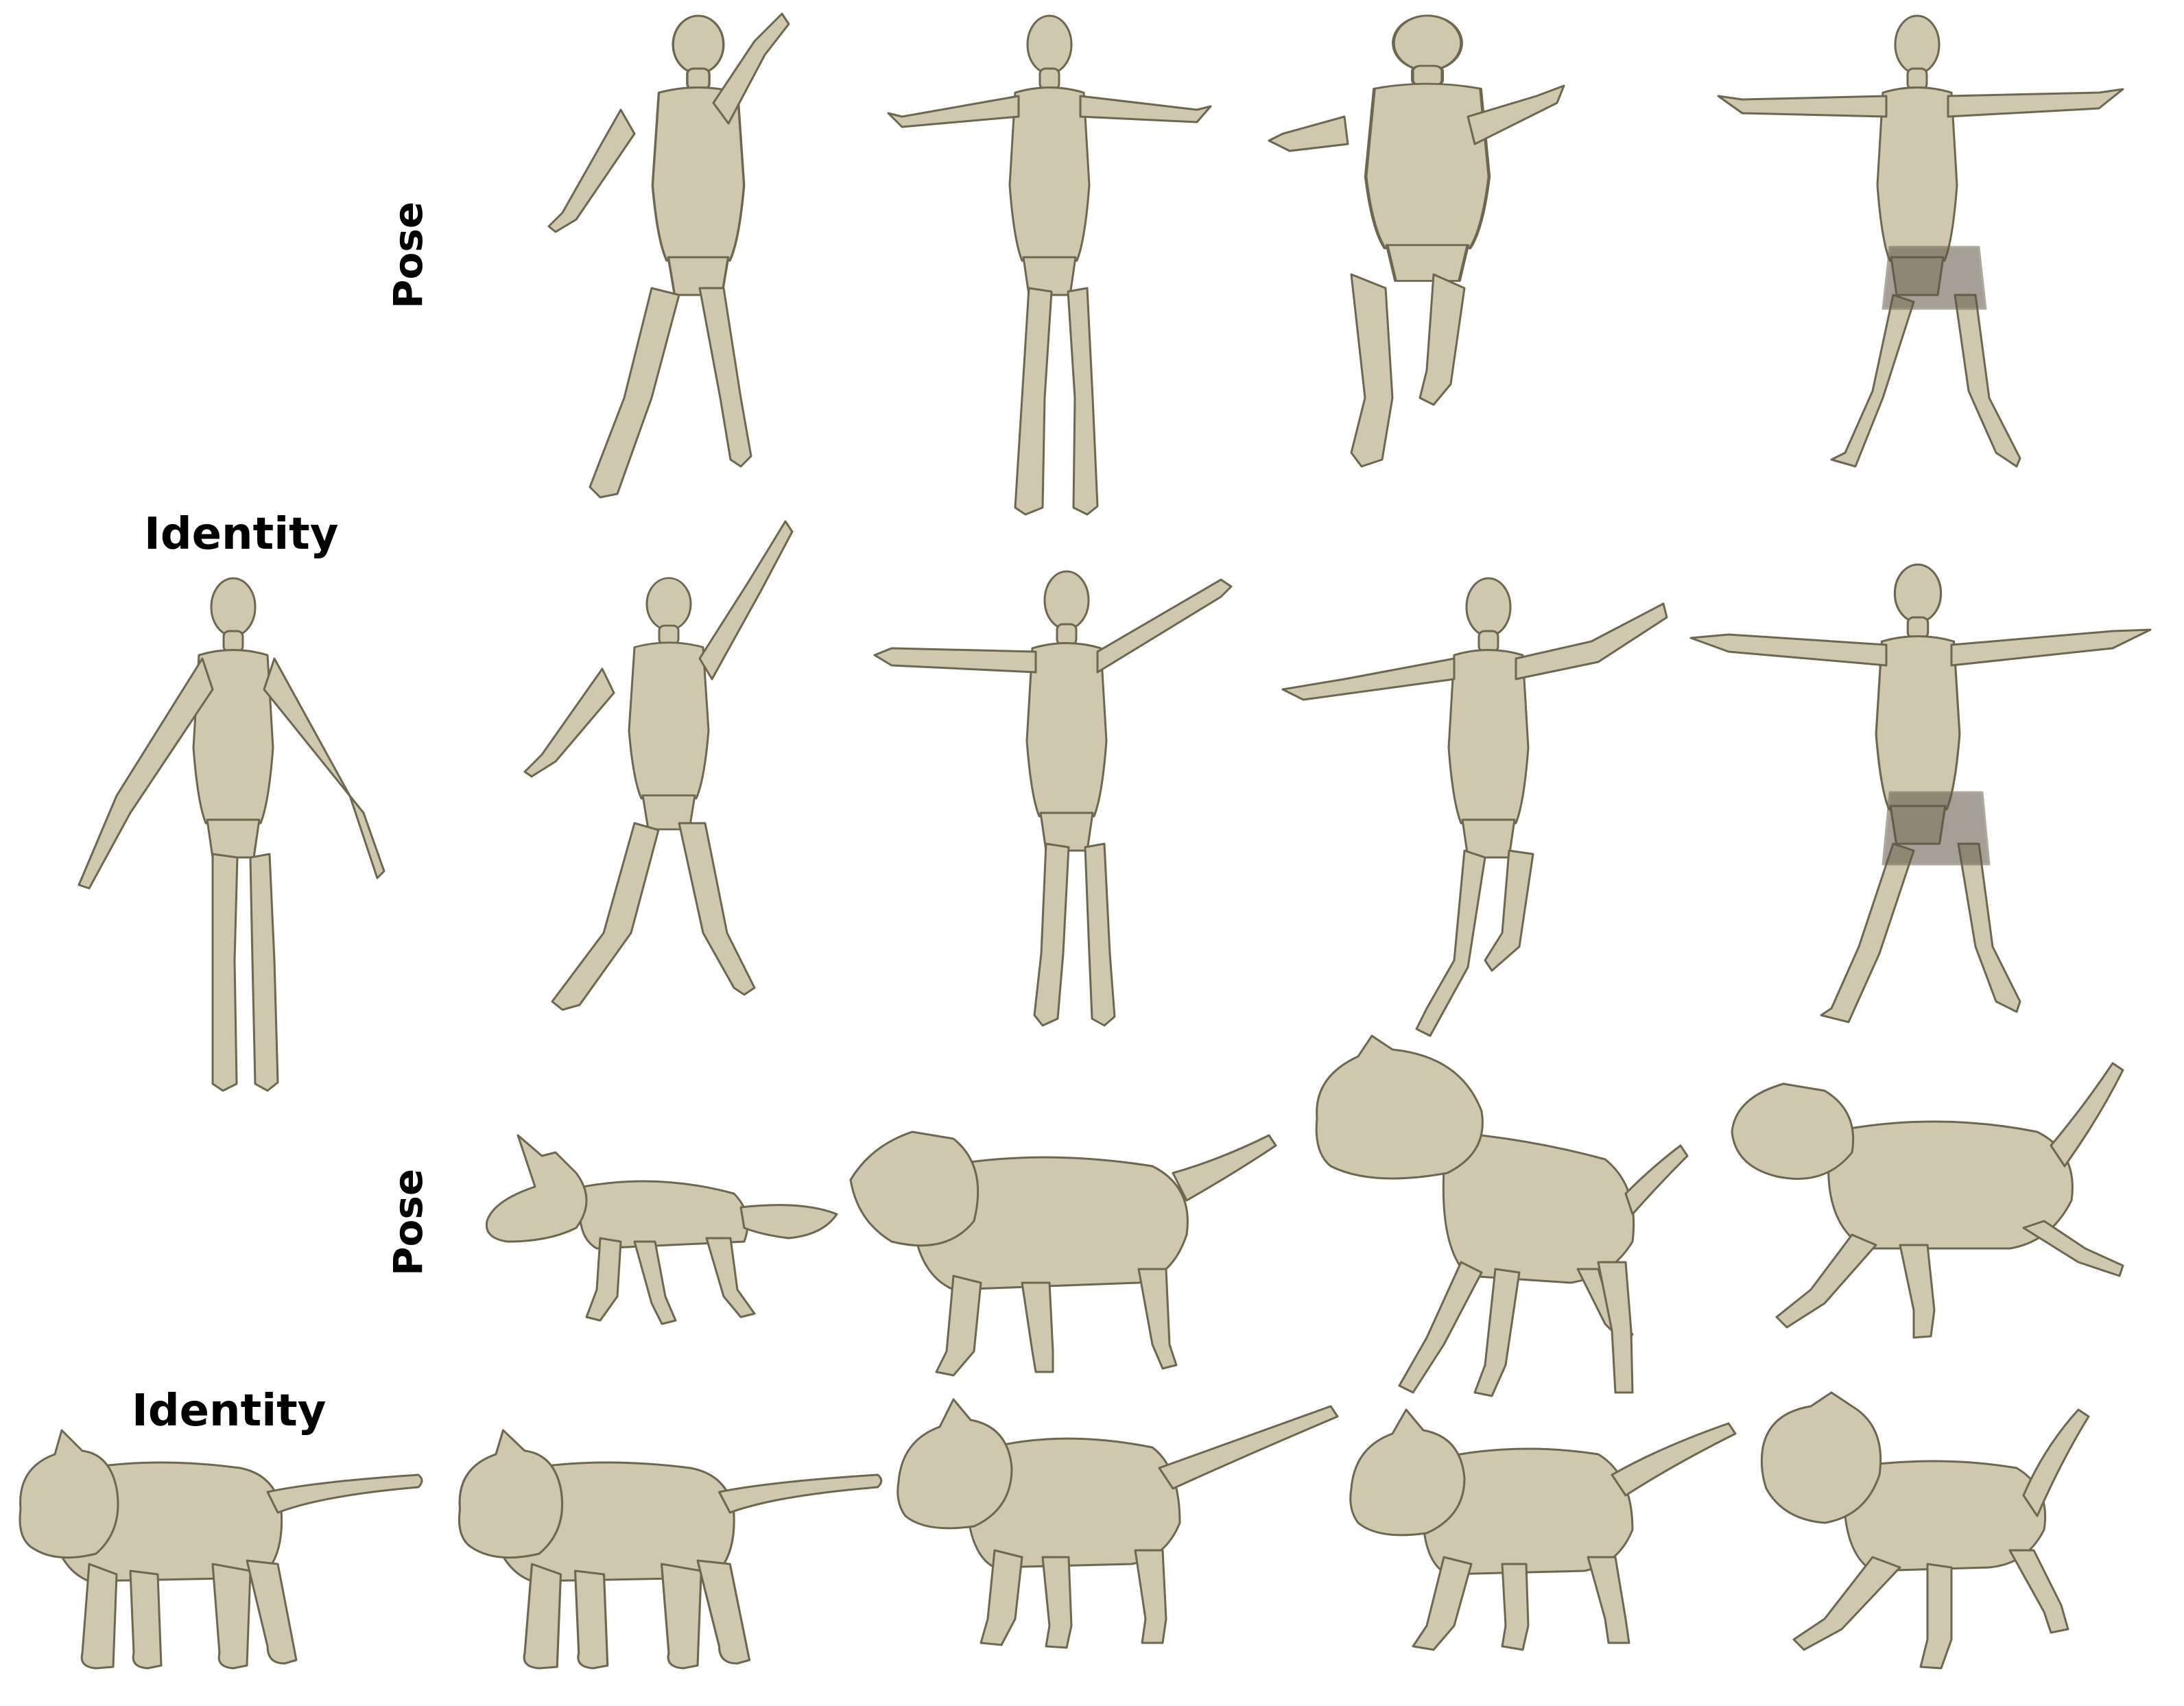 The image size is (2184, 1706). Describe the element at coordinates (1063, 1253) in the screenshot. I see `animal-pose-mesh-wolf` at that location.